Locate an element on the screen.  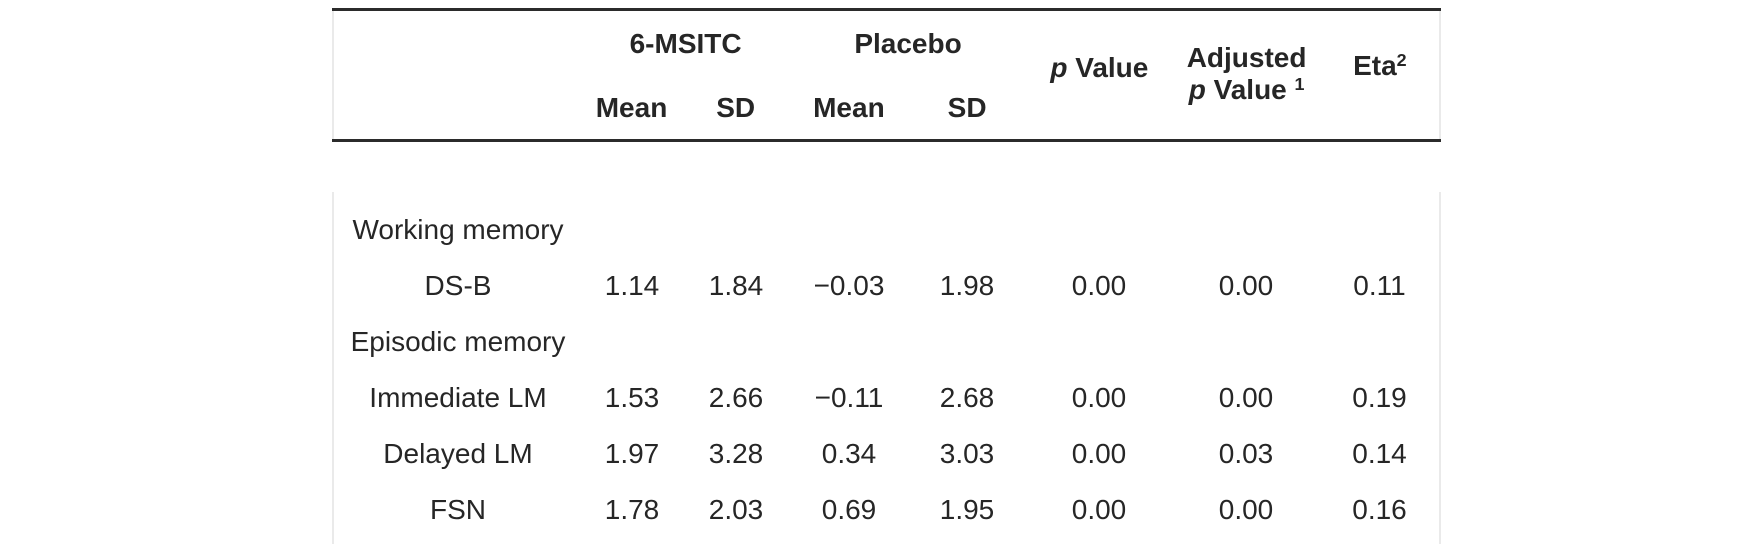
cell-sd-placebo: 1.98 is located at coordinates (967, 285).